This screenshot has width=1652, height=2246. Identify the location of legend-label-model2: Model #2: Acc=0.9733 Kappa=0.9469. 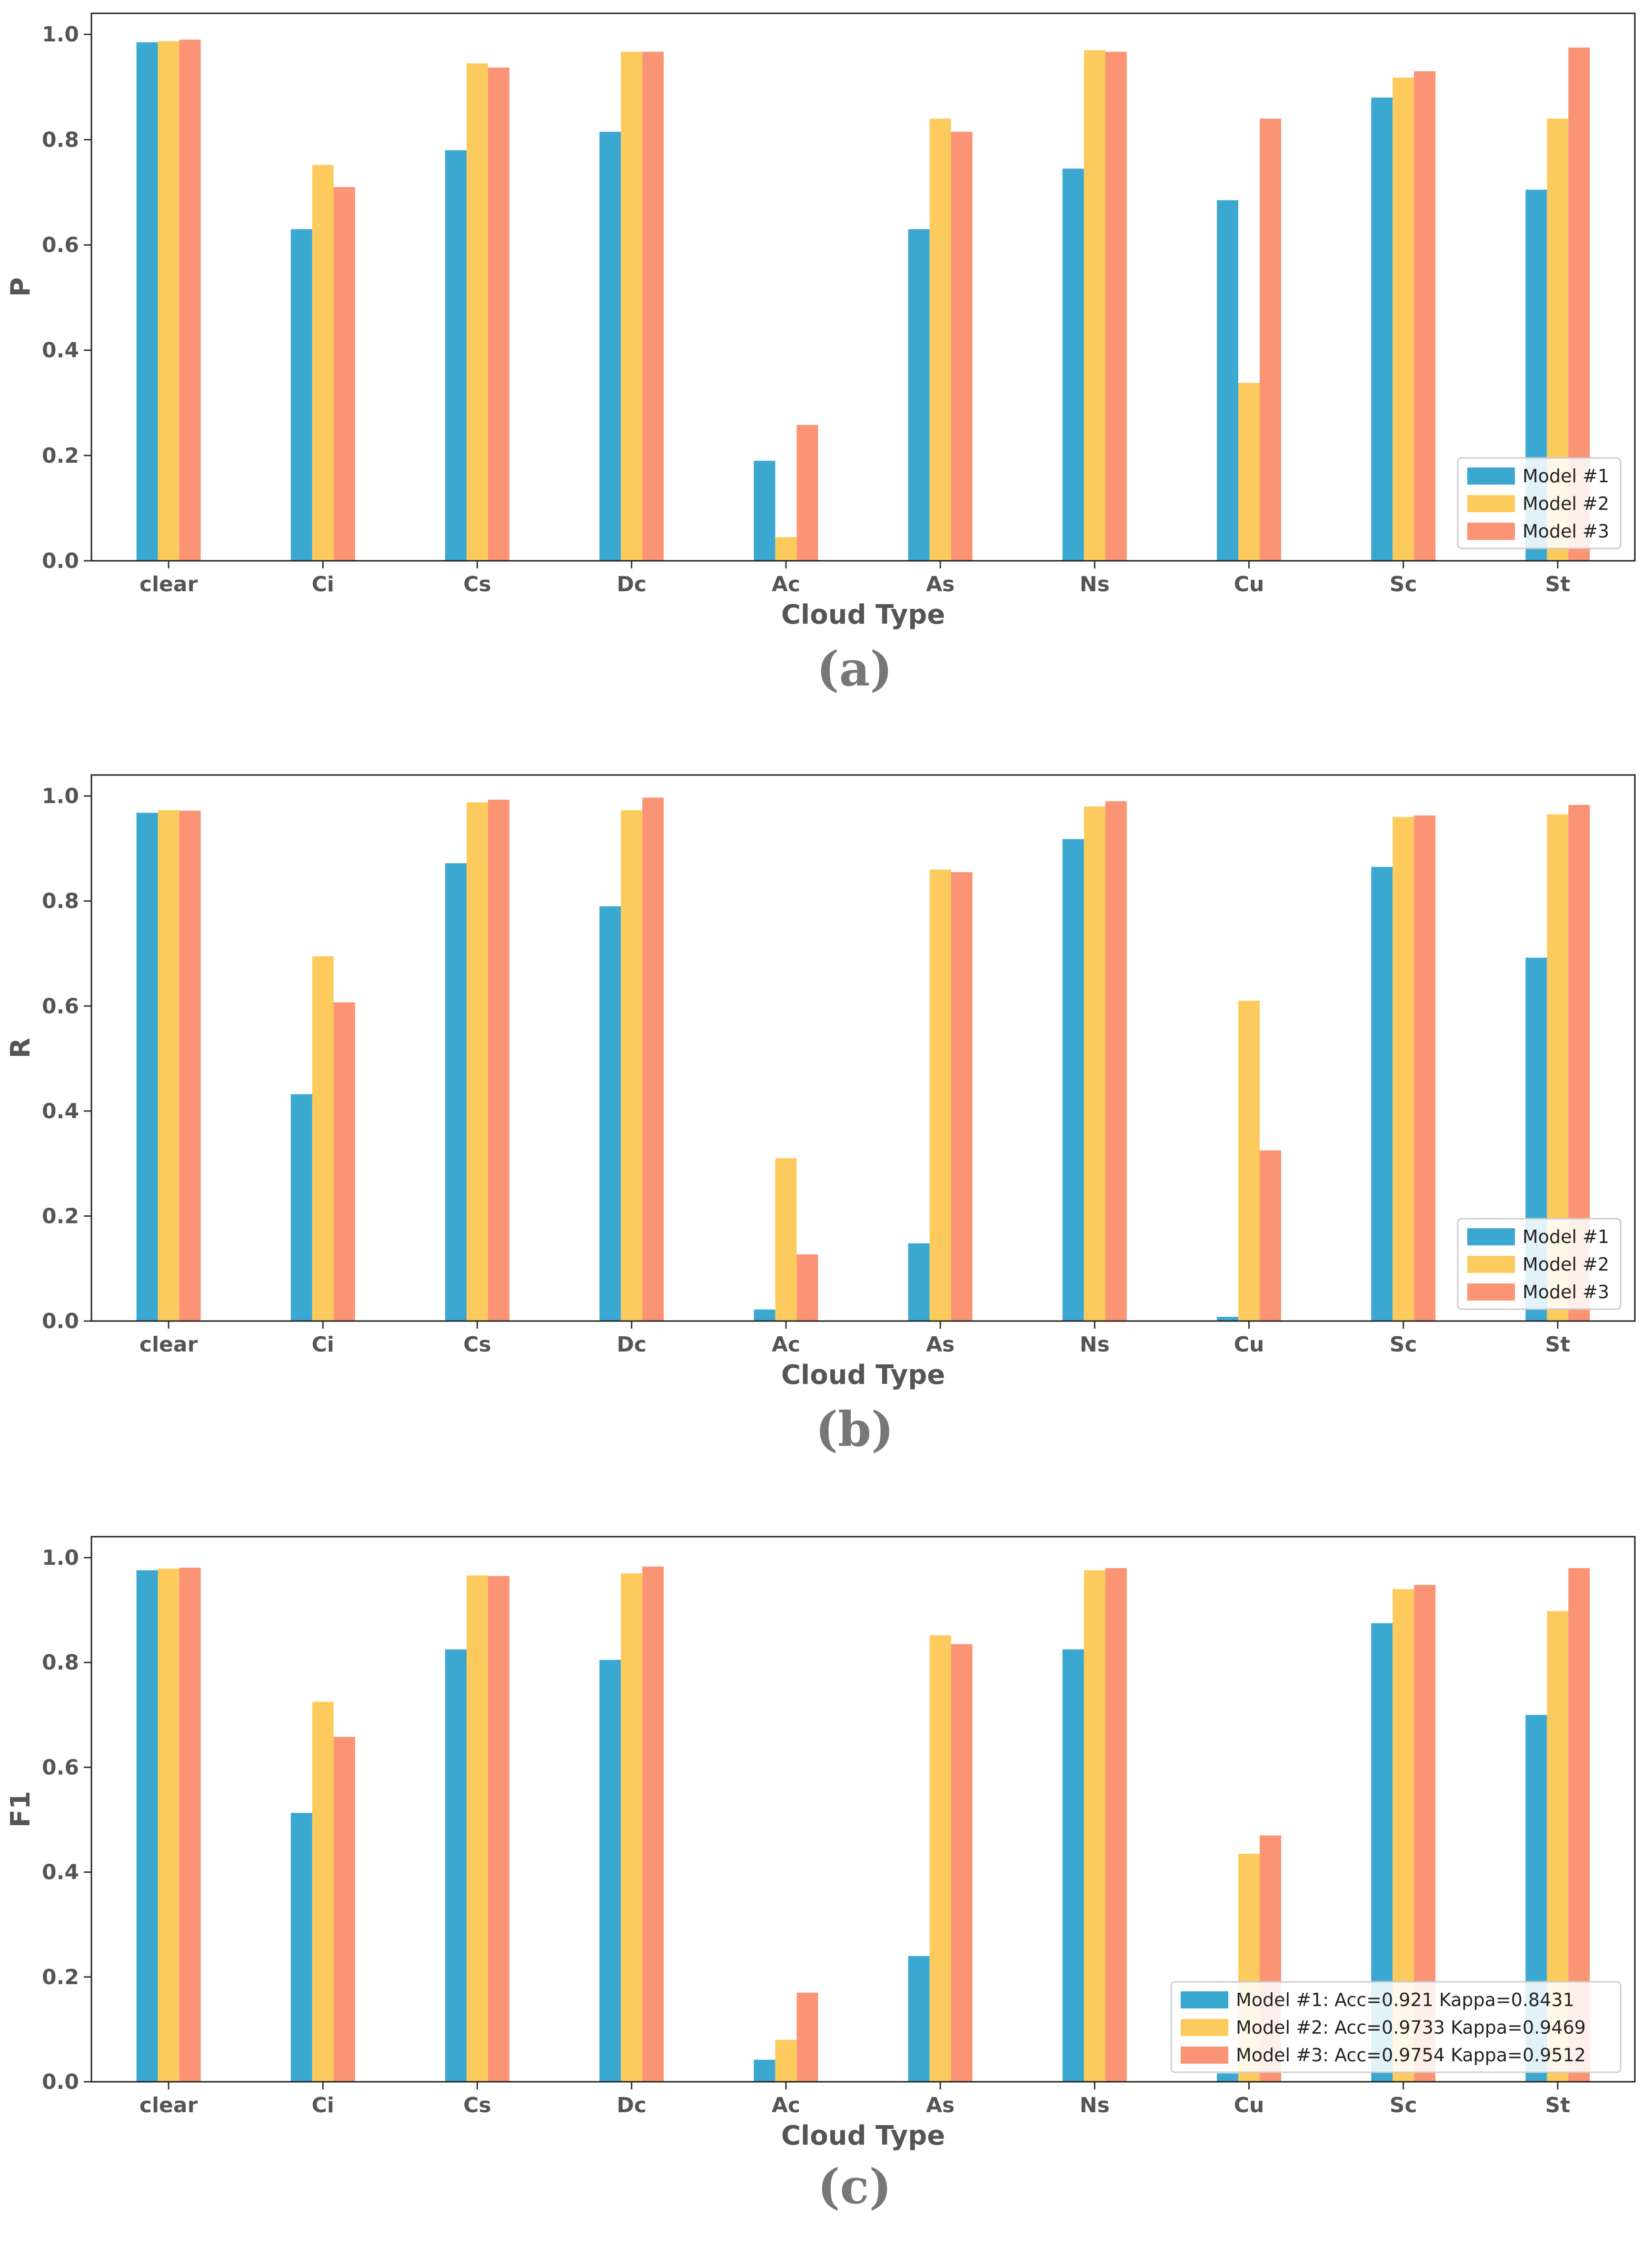
(1411, 2028).